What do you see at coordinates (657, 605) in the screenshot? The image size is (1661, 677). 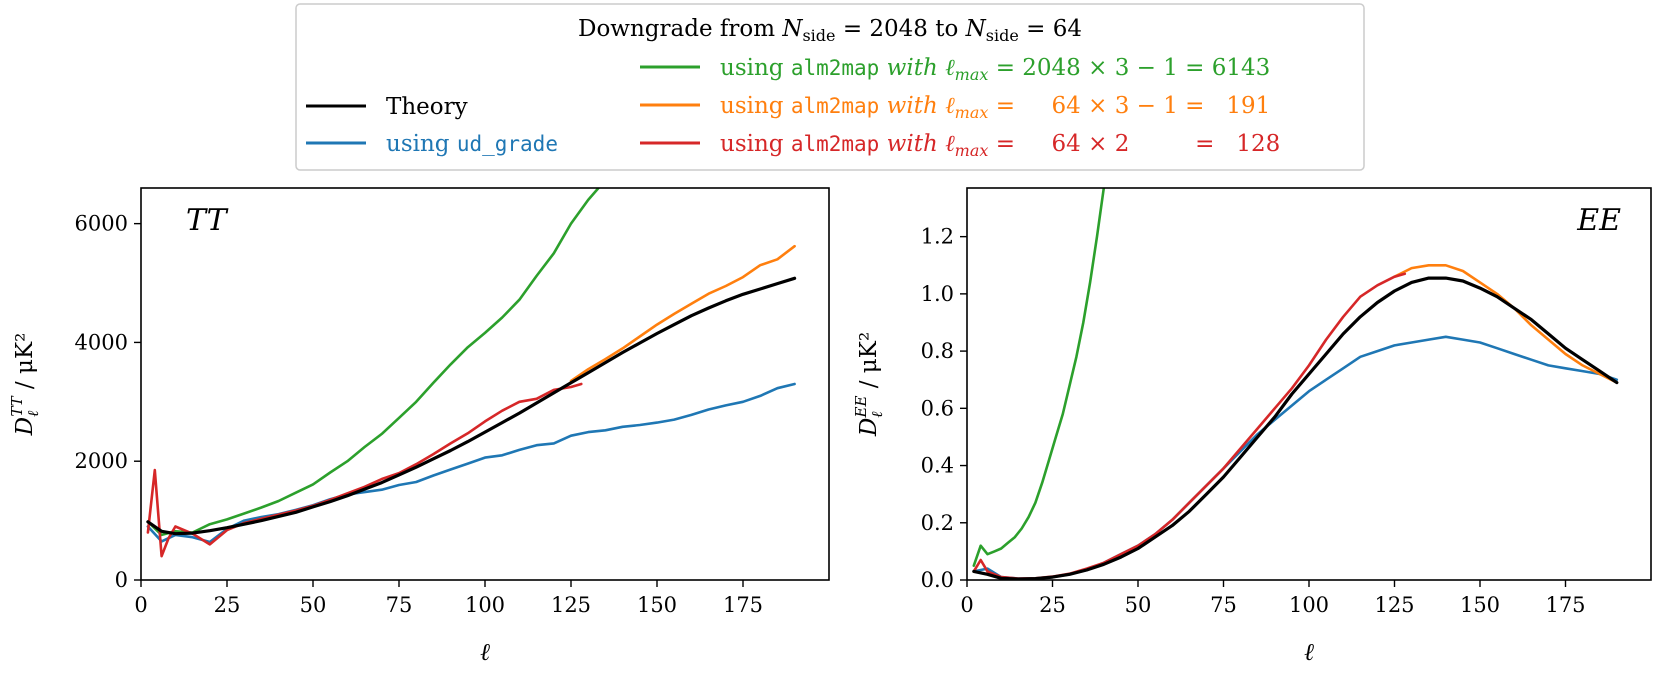 I see `tt-xtick-label: 150` at bounding box center [657, 605].